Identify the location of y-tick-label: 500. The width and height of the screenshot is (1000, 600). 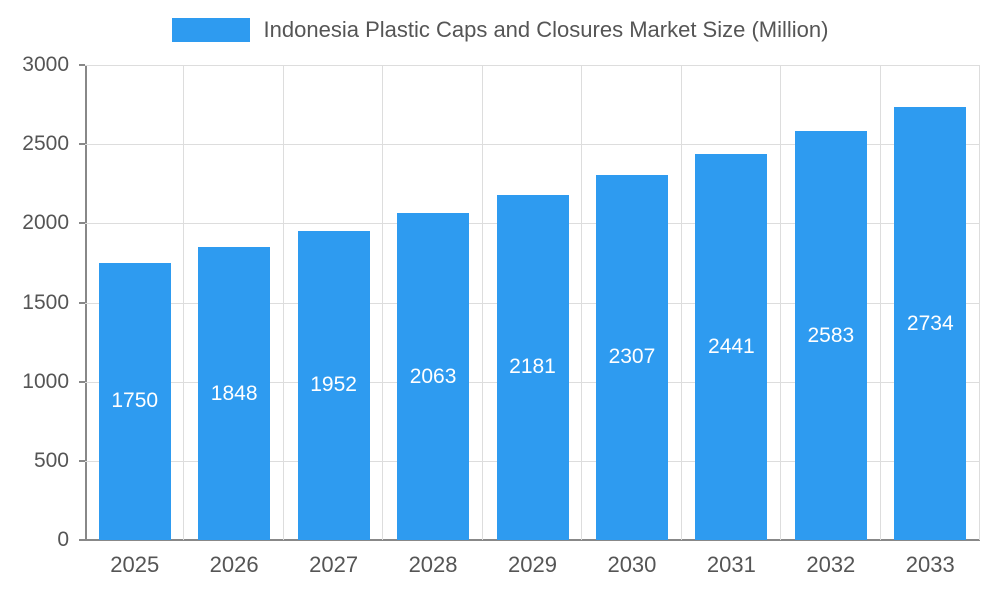
(51, 460).